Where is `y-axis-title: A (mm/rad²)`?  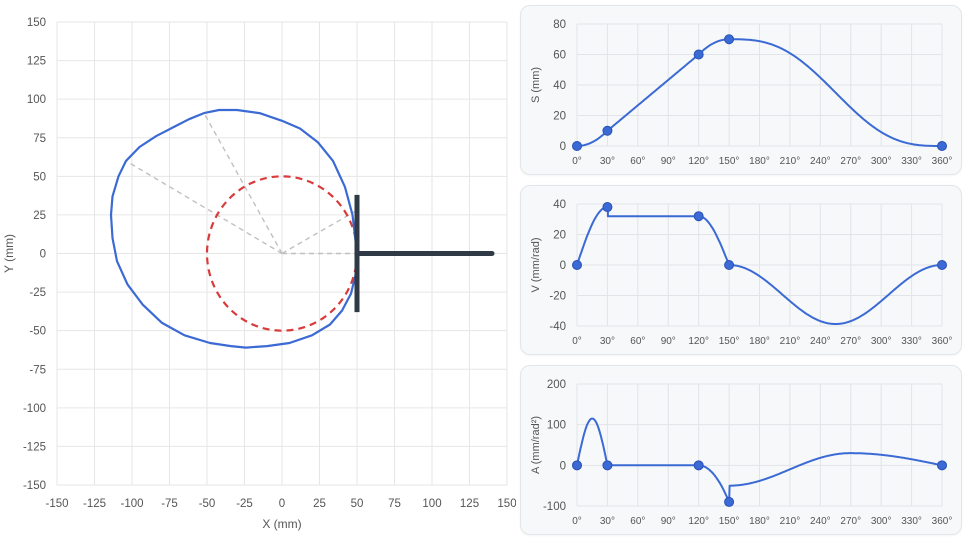 y-axis-title: A (mm/rad²) is located at coordinates (536, 445).